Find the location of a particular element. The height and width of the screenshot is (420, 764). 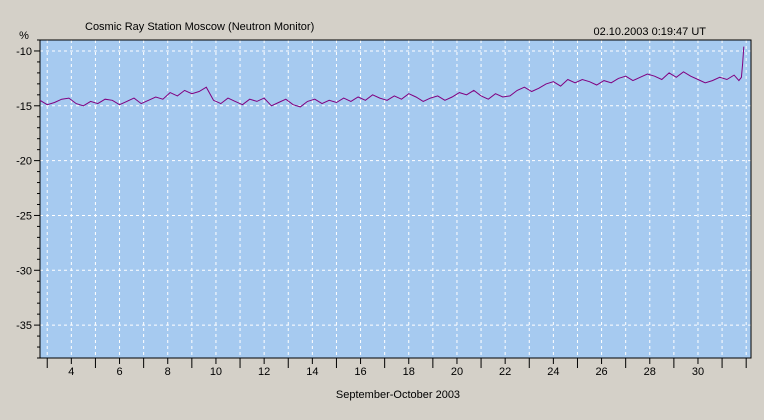

y-tick-label: -15 is located at coordinates (24, 107).